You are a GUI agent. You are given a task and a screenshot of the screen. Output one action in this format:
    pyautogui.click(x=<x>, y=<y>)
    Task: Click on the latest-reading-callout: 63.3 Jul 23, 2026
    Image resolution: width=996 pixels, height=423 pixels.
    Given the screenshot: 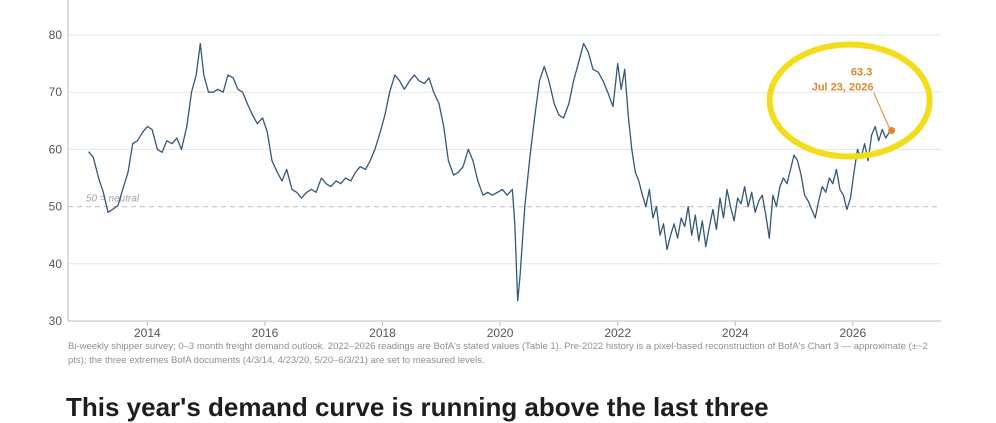 What is the action you would take?
    pyautogui.click(x=849, y=100)
    